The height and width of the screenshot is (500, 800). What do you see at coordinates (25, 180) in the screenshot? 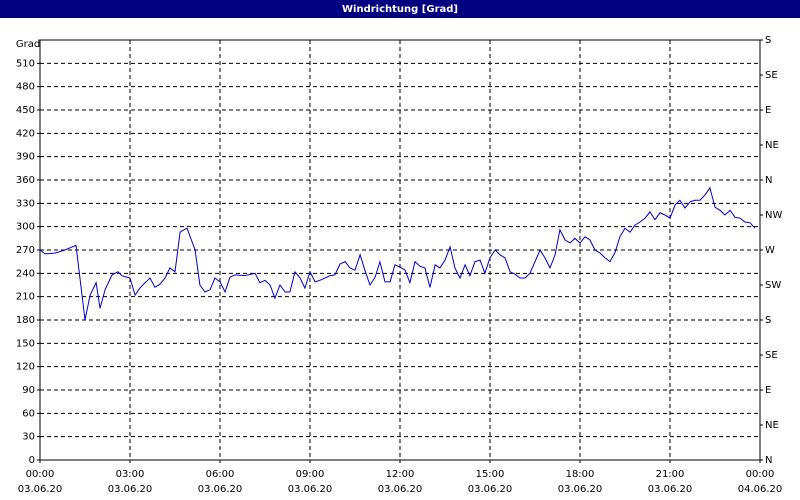
I see `y-tick-label: 360` at bounding box center [25, 180].